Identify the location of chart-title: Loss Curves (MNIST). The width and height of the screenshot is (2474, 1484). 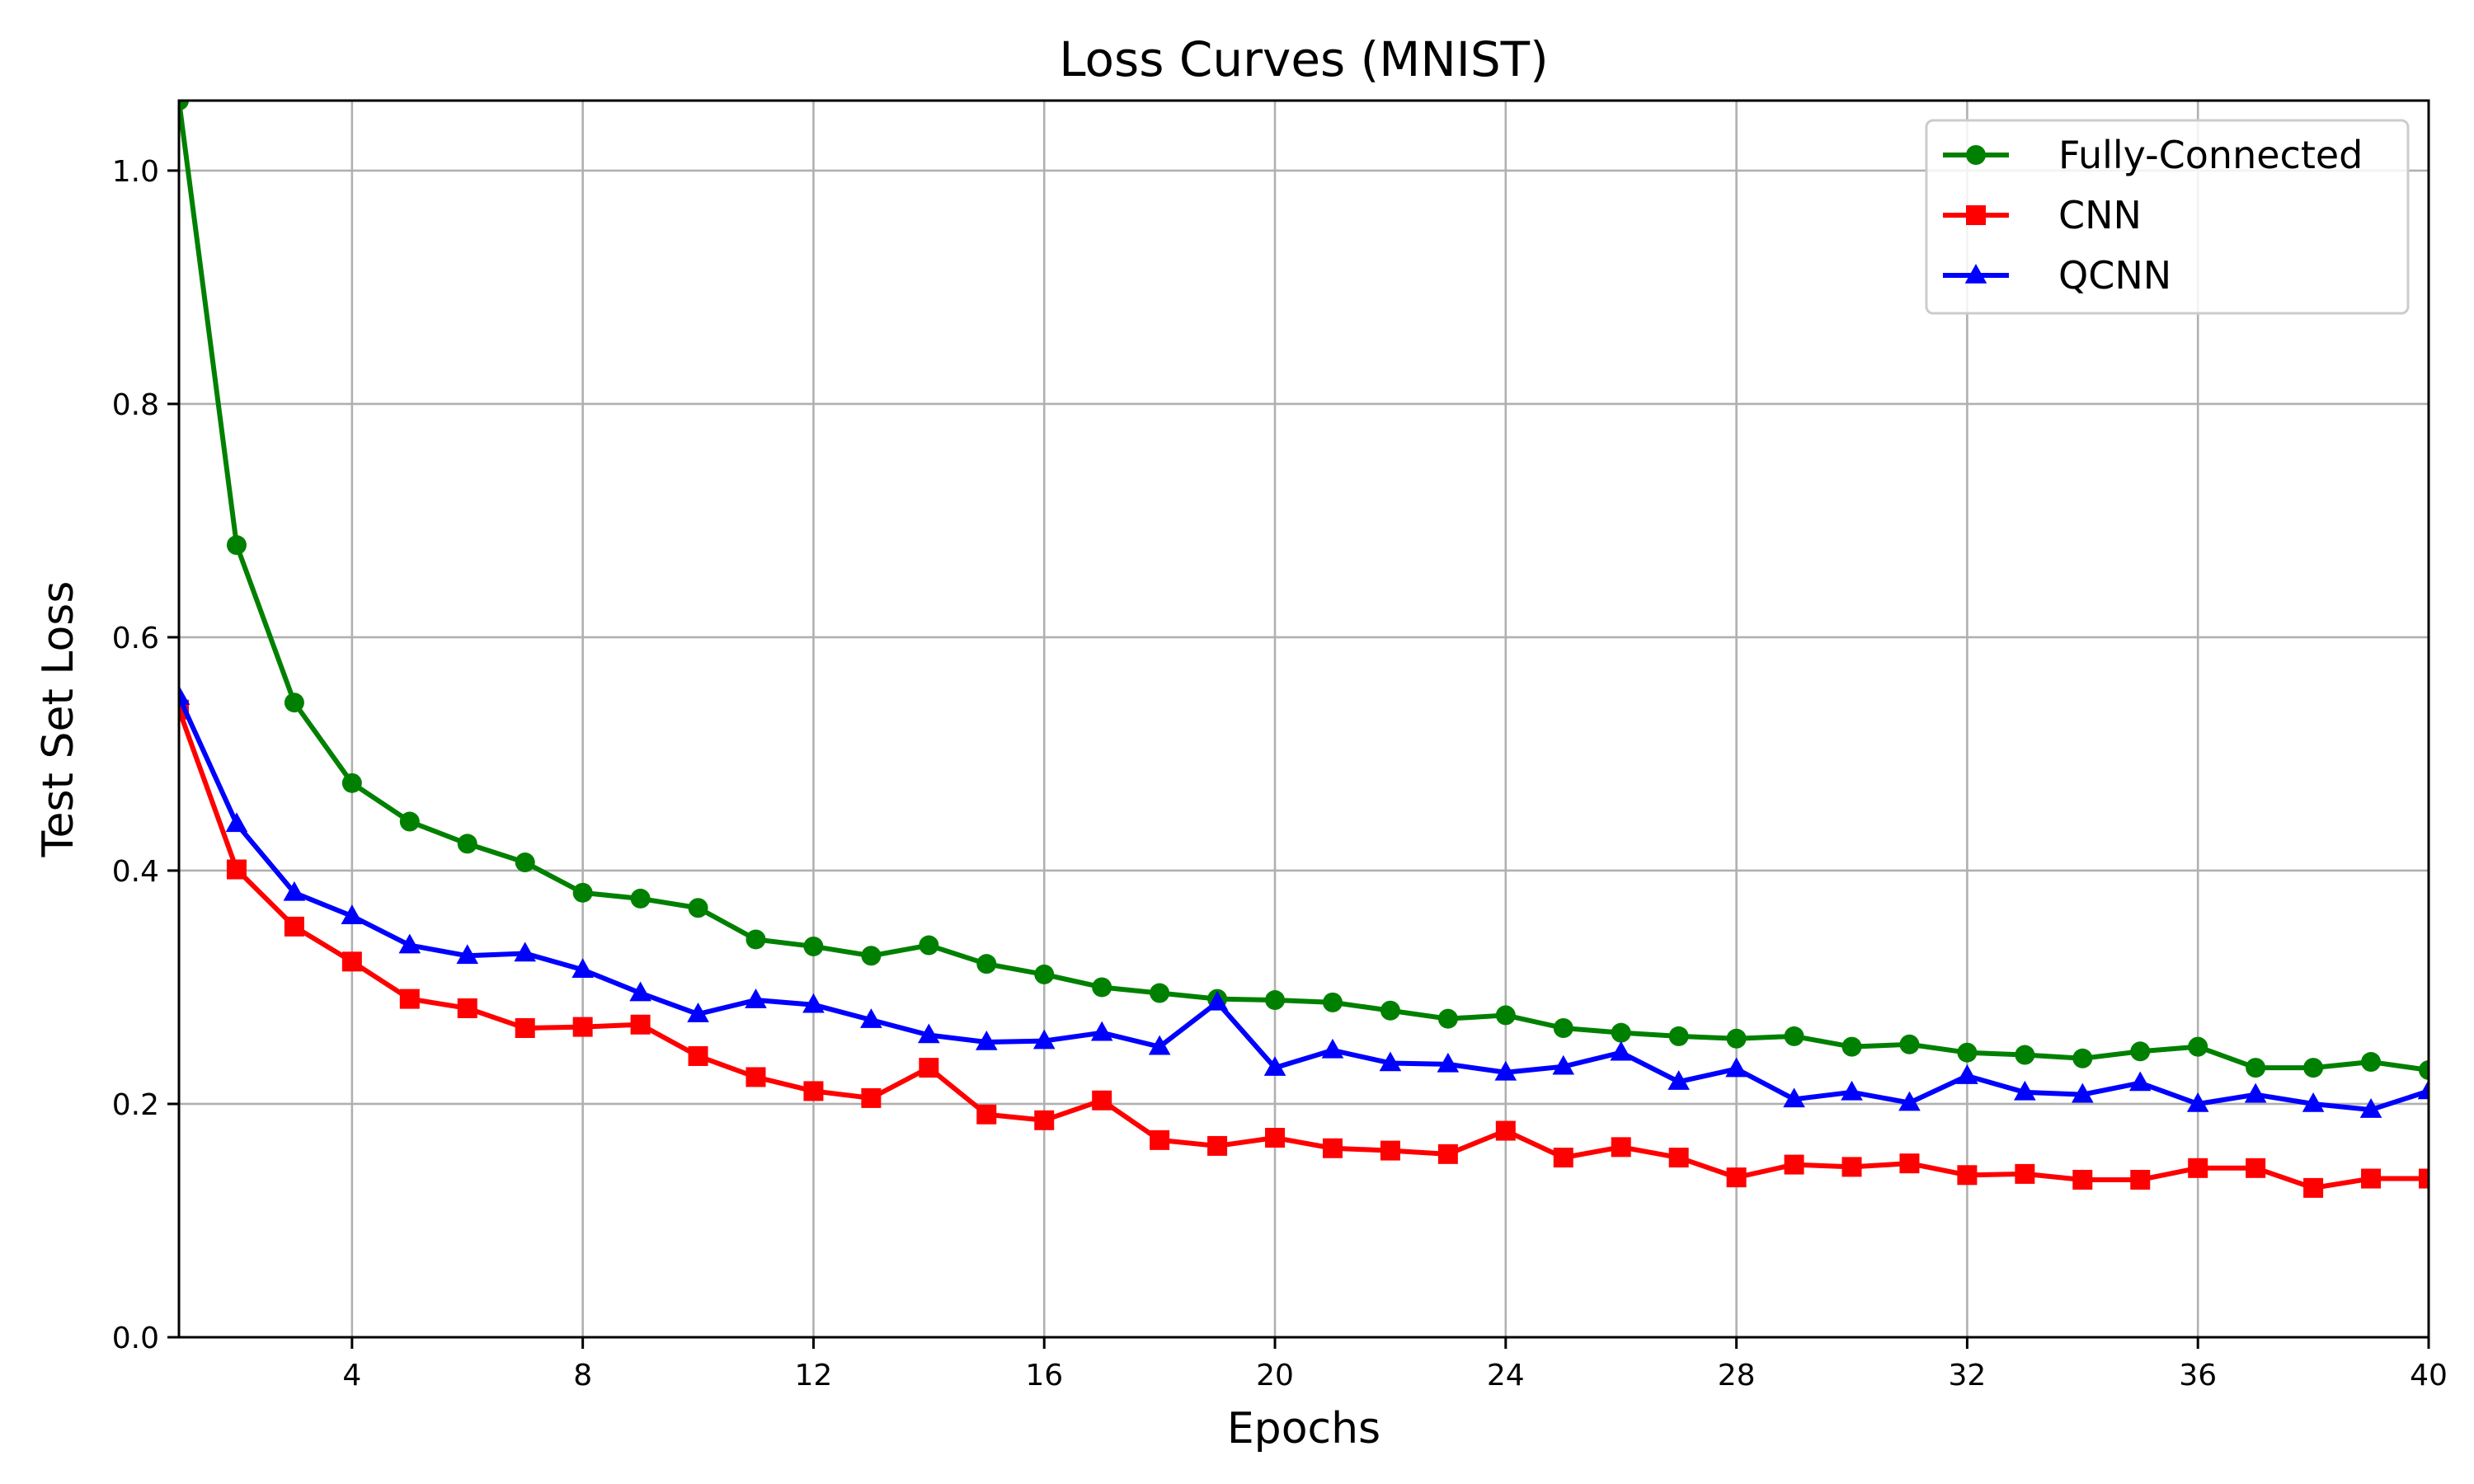
(1303, 59).